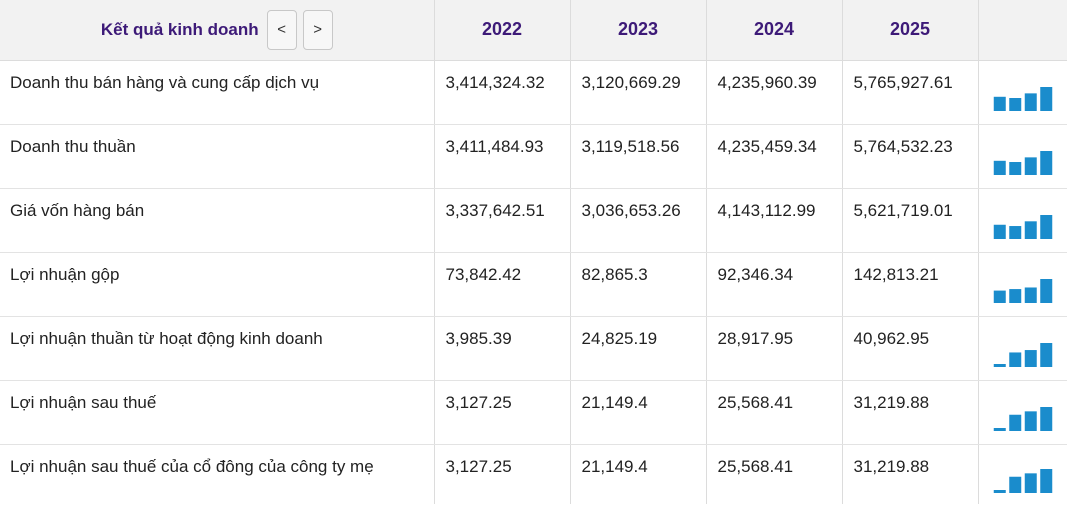 The height and width of the screenshot is (505, 1067). Describe the element at coordinates (638, 92) in the screenshot. I see `value-cell: 3,120,669.29` at that location.